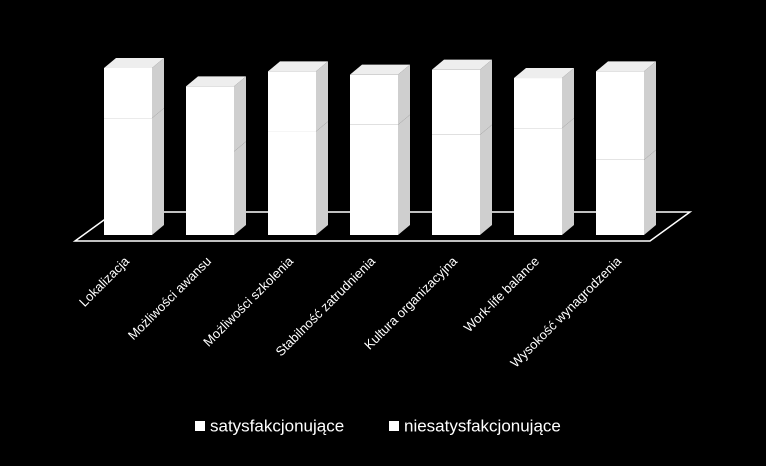 This screenshot has height=466, width=766. I want to click on x-tick-label: Możliwości szkolenia, so click(248, 301).